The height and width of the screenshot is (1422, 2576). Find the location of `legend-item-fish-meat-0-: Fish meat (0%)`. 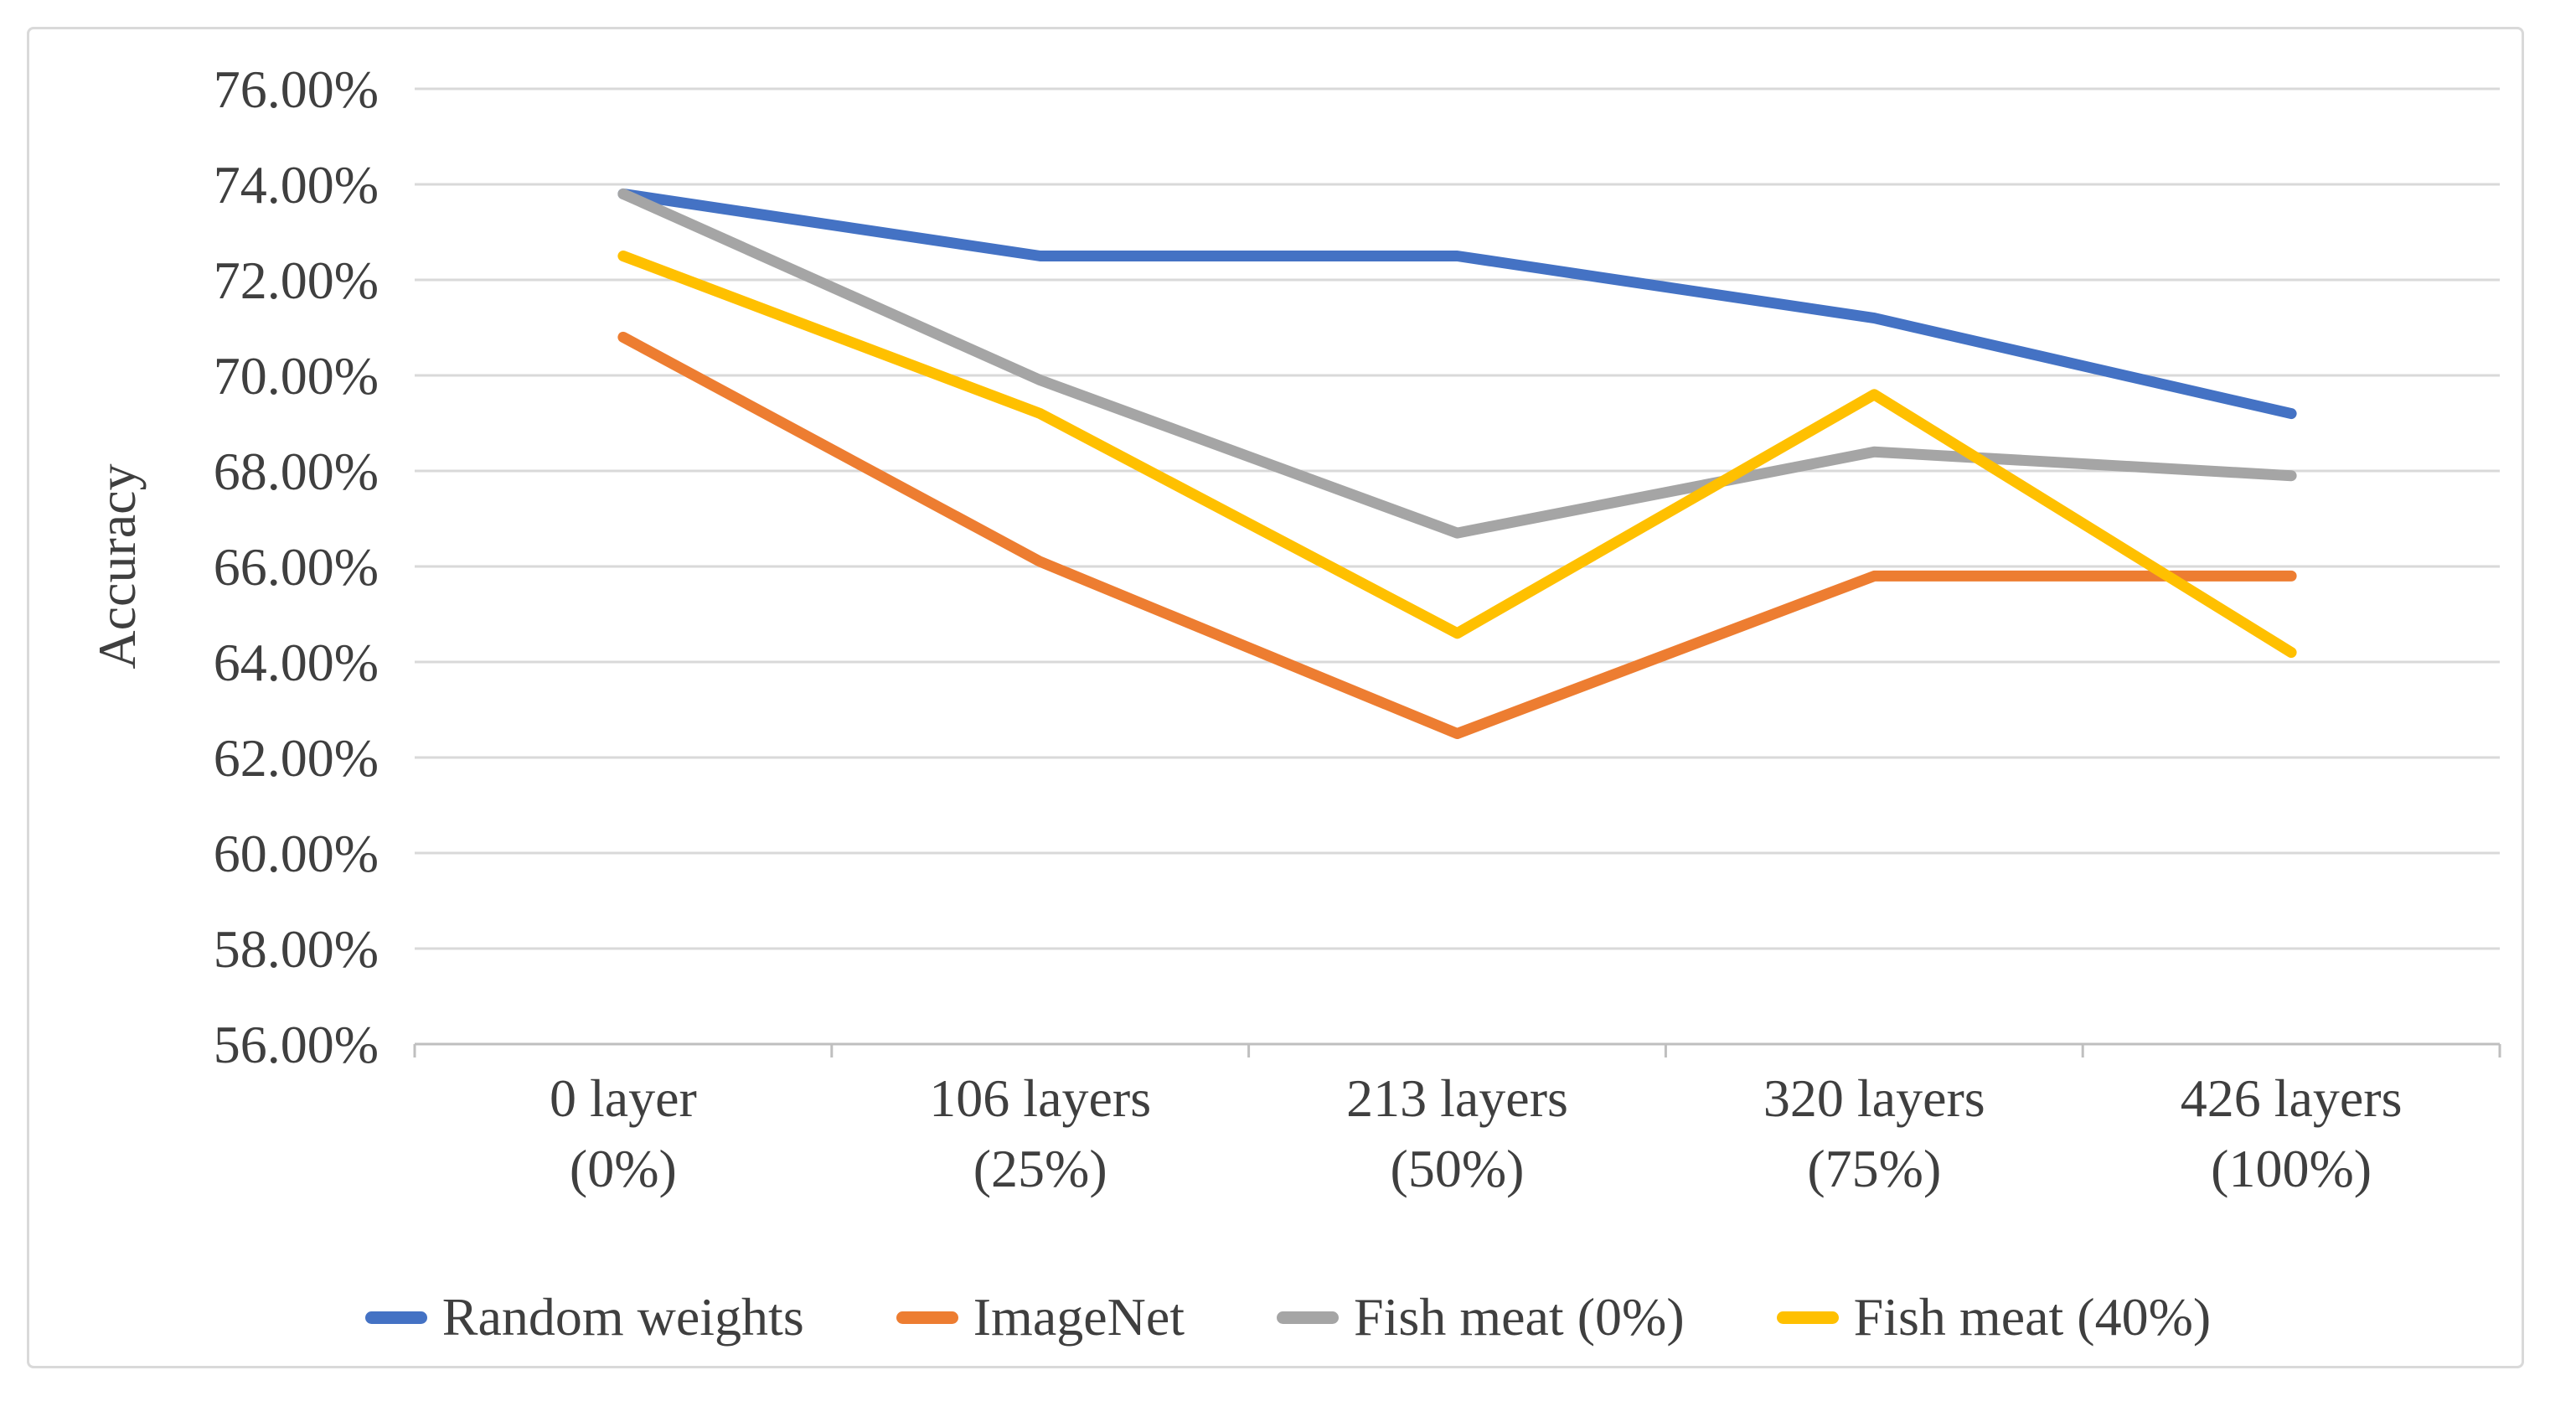

legend-item-fish-meat-0-: Fish meat (0%) is located at coordinates (1481, 1317).